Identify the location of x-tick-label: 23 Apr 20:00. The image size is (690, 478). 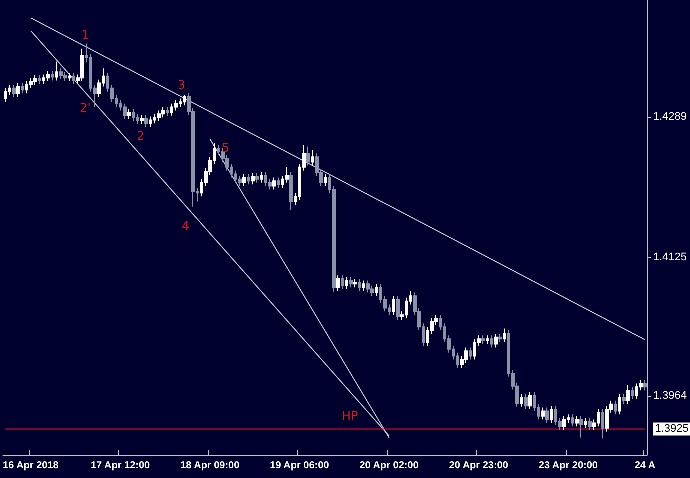
(568, 466).